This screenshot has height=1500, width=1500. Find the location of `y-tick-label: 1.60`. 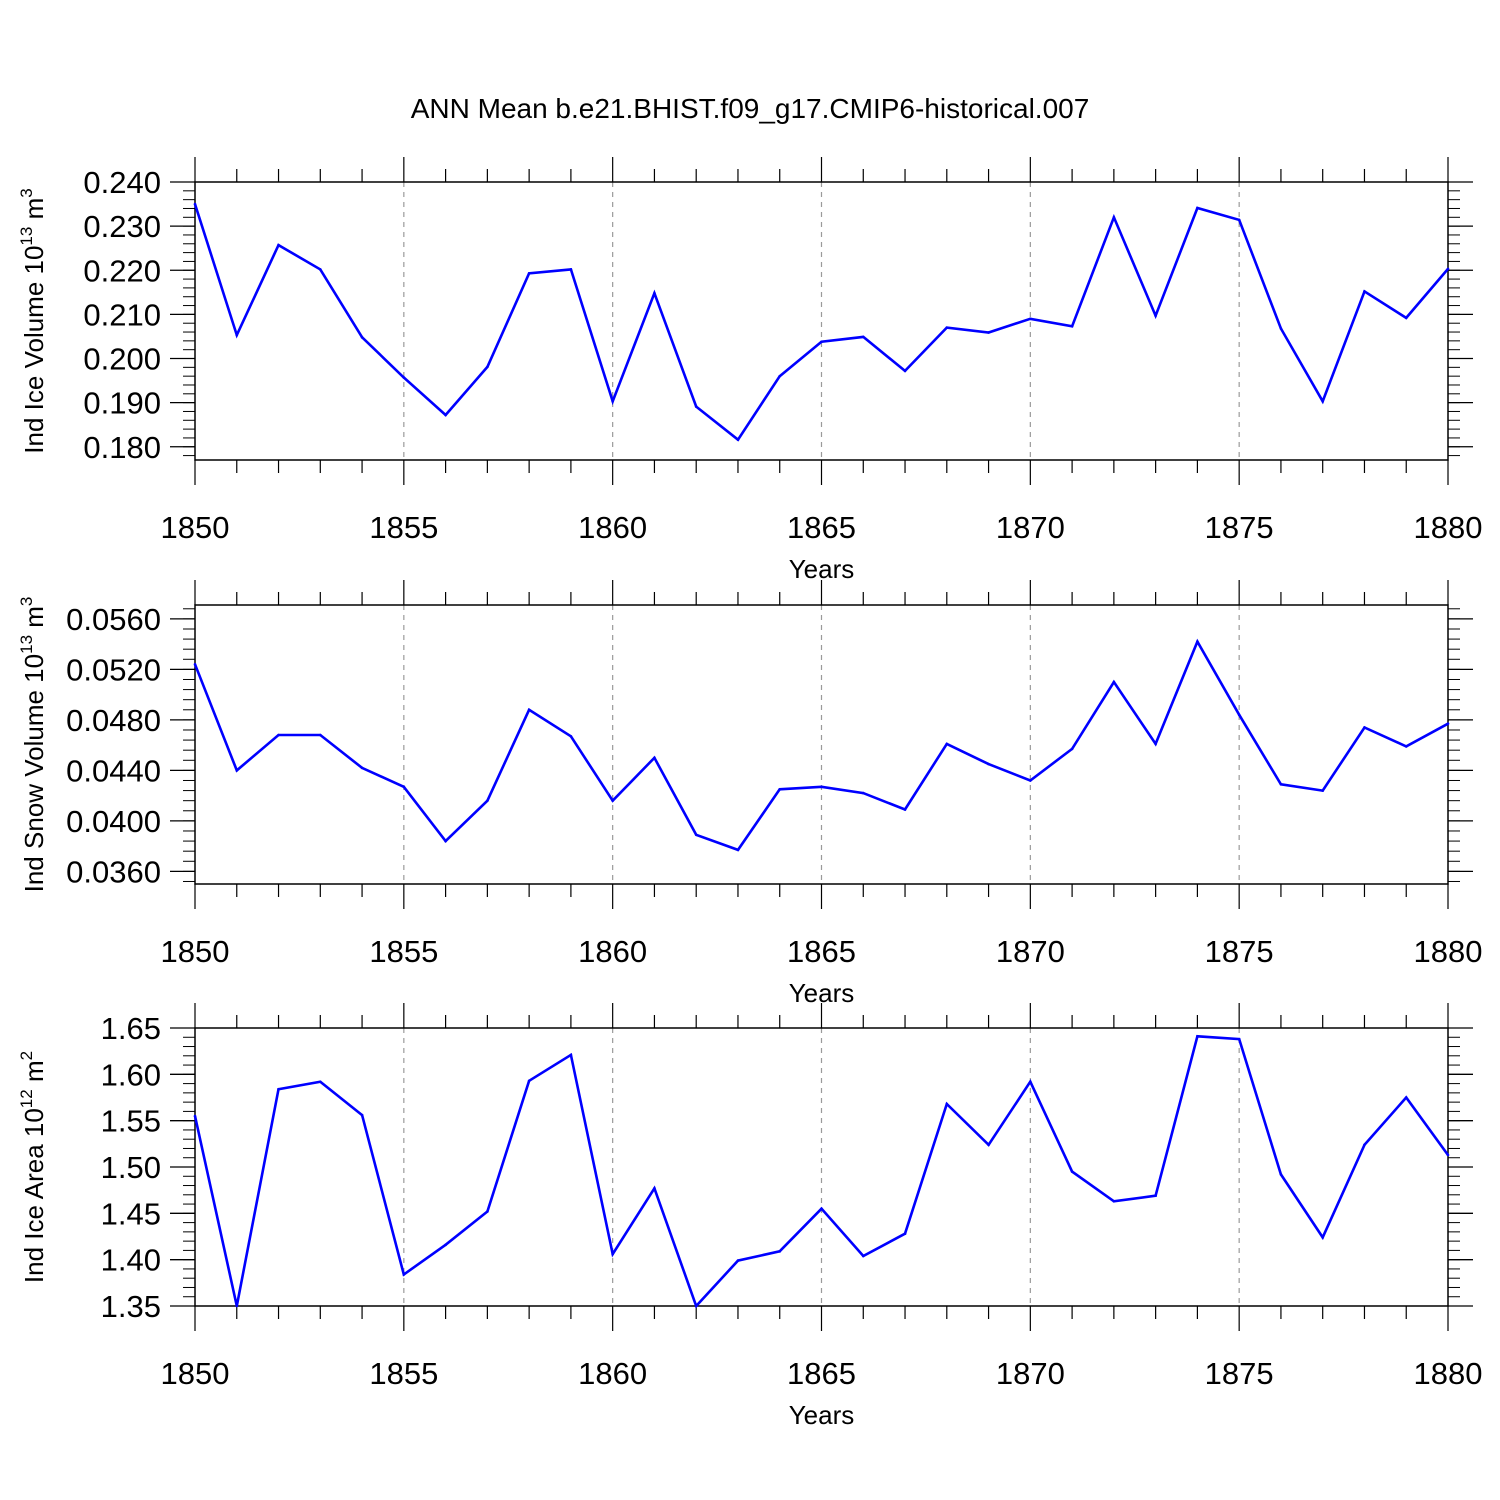

y-tick-label: 1.60 is located at coordinates (131, 1074).